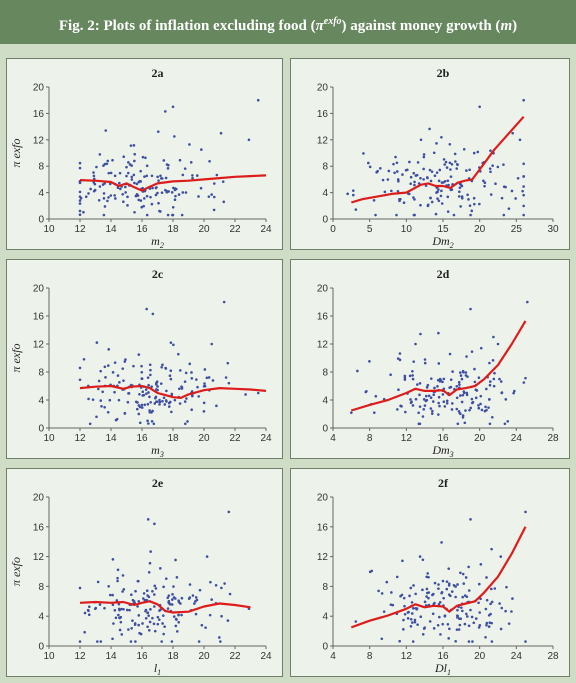  What do you see at coordinates (144, 154) in the screenshot?
I see `chart-panel-2a: 2a 0 4 8 12 16 20 10 12 14 16 18 20 22 24 m2 π exfo` at bounding box center [144, 154].